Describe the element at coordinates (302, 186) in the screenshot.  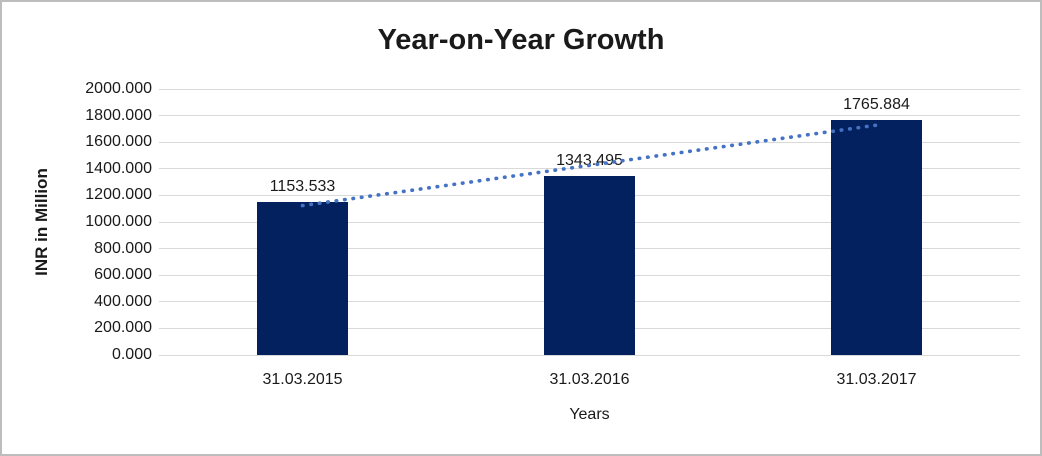
I see `bar-value-label: 1153.533` at that location.